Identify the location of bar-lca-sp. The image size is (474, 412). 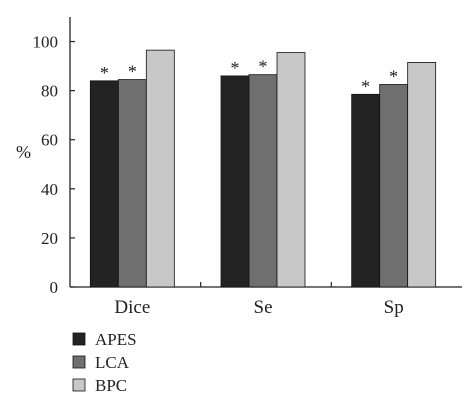
(394, 186).